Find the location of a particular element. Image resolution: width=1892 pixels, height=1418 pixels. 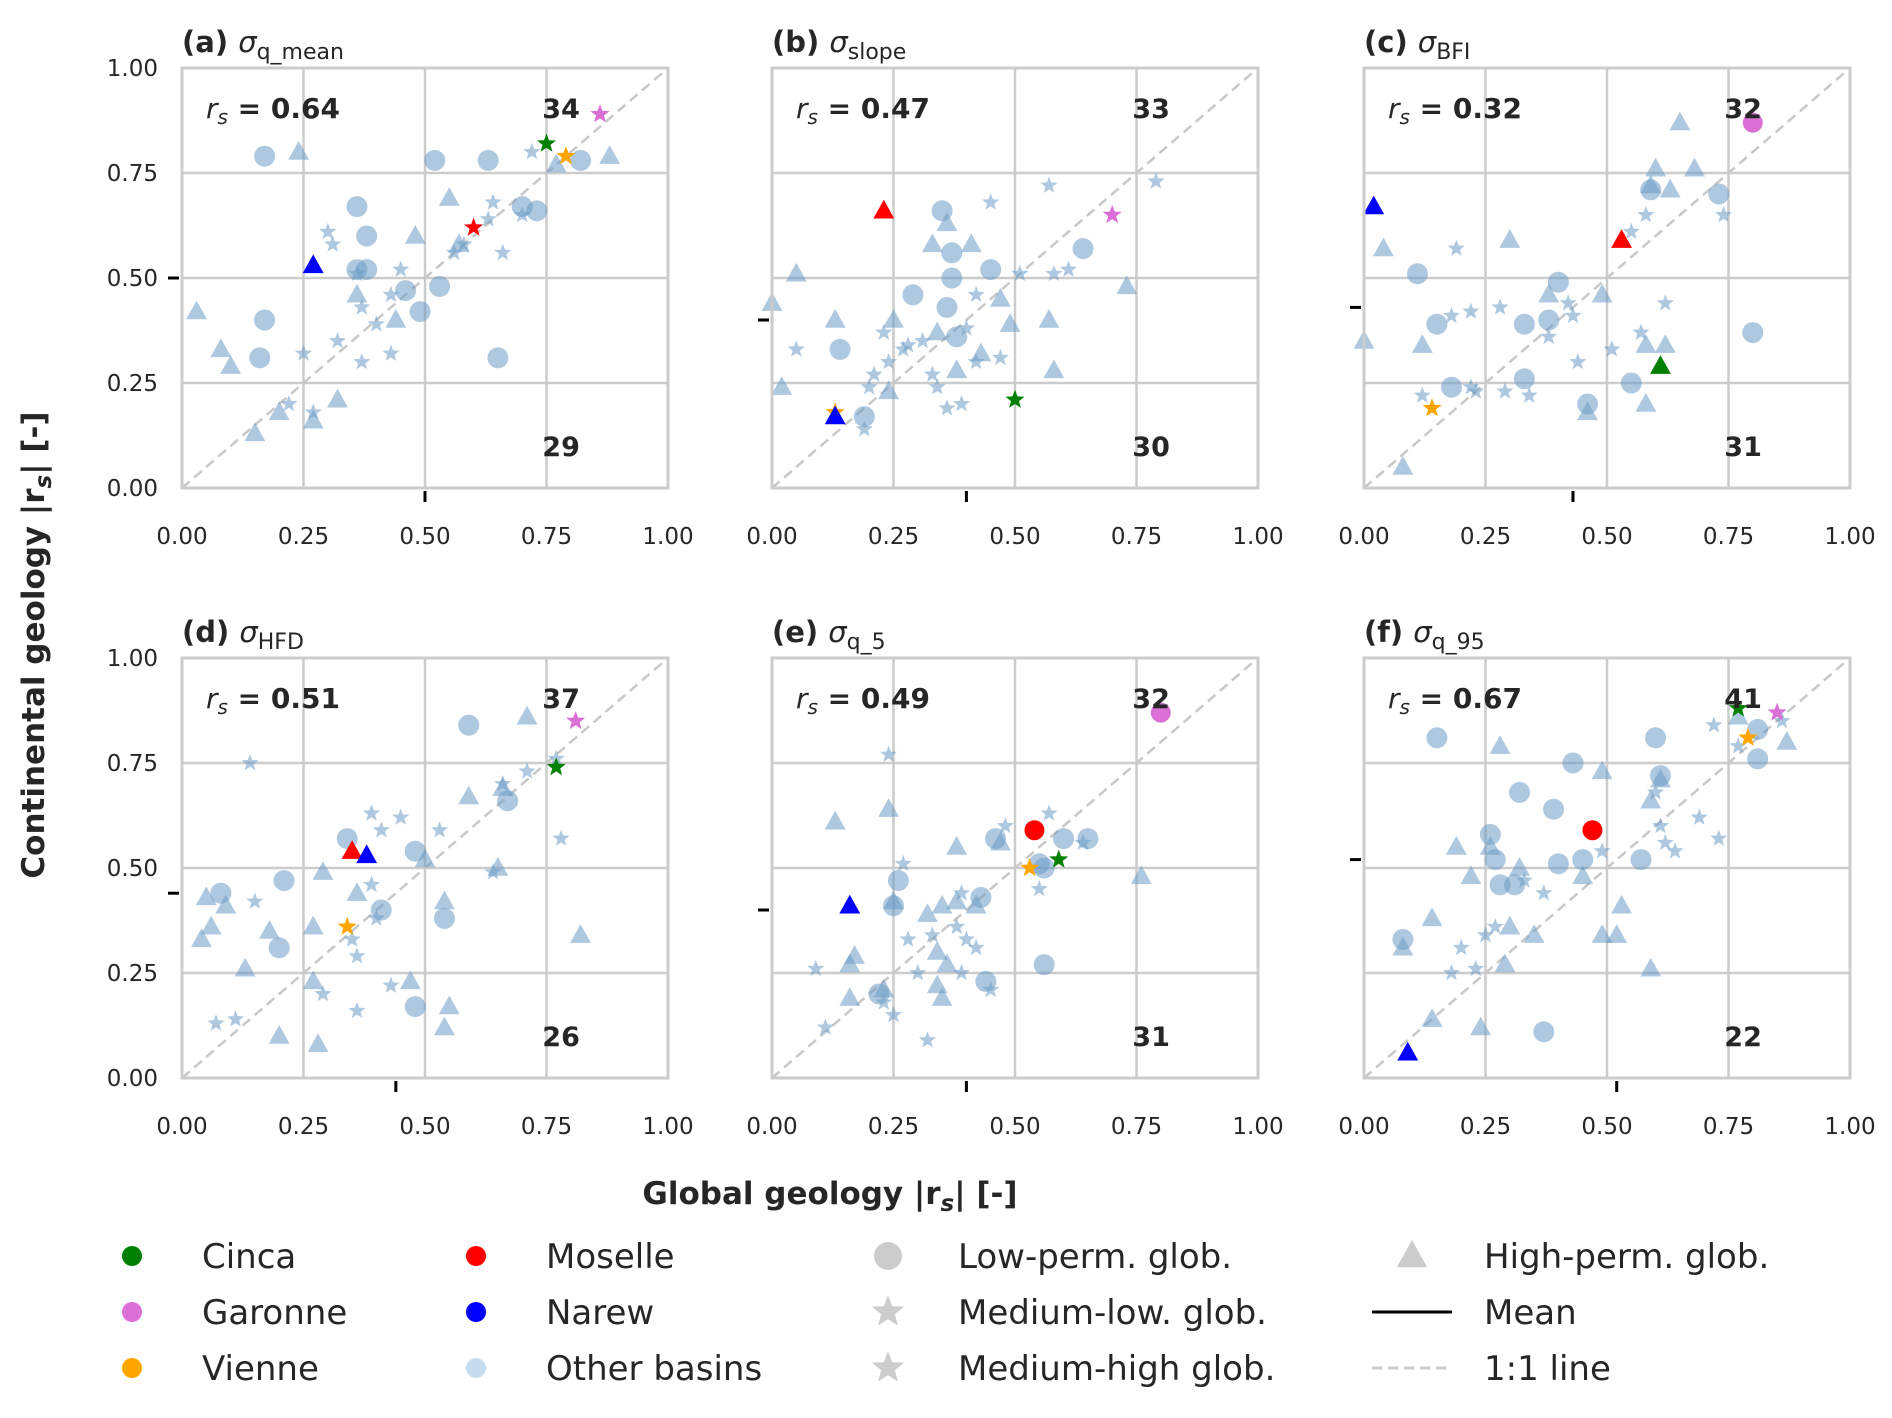

x-axis-label: Global geology |rs| [-] is located at coordinates (829, 1196).